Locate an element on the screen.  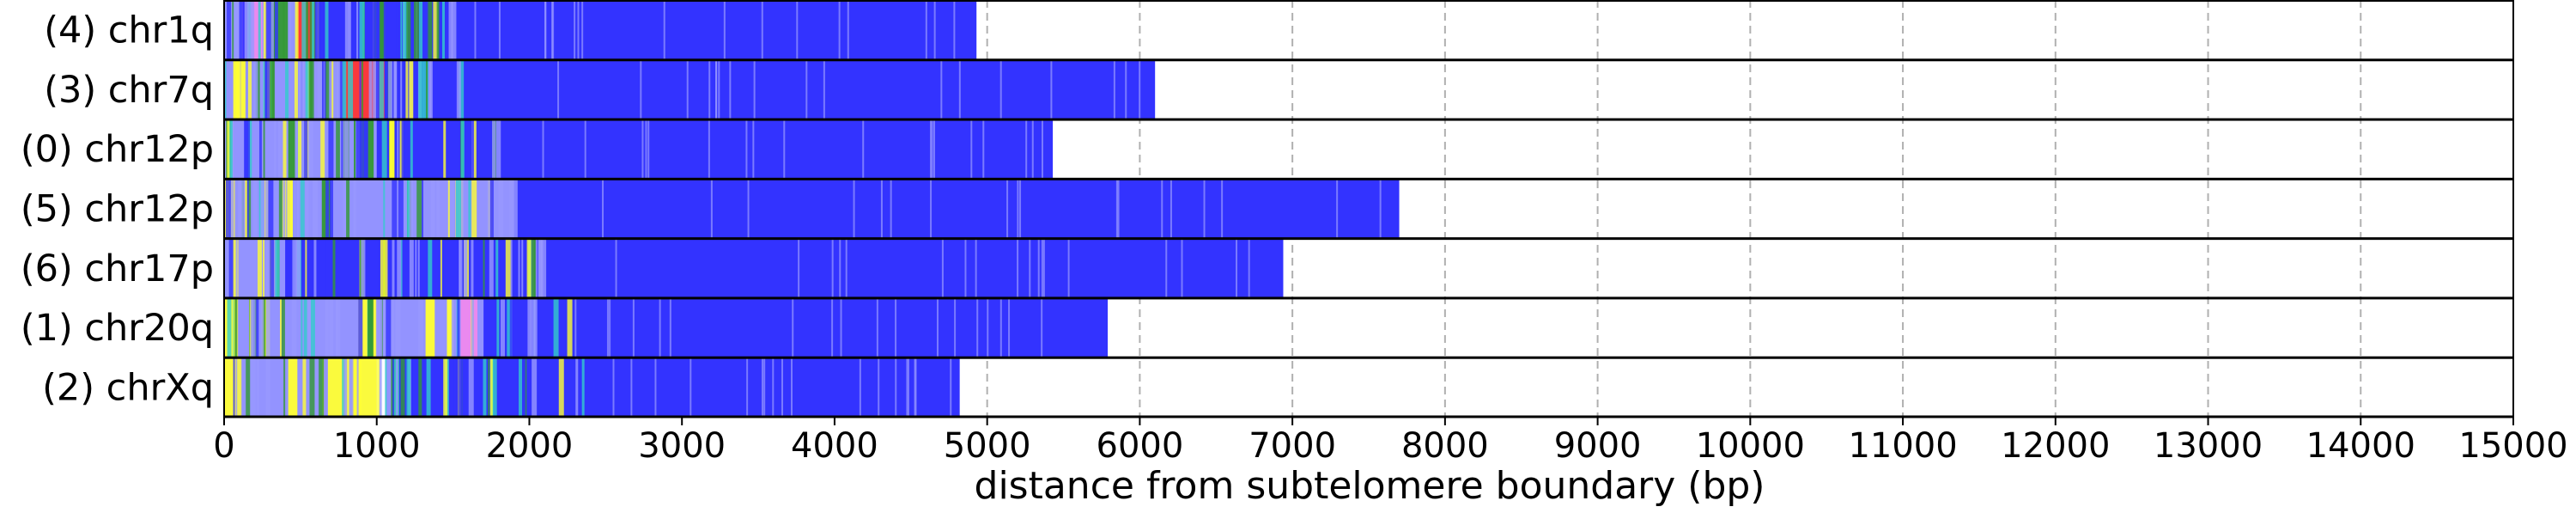
x-tick-label: 13000 is located at coordinates (2208, 446).